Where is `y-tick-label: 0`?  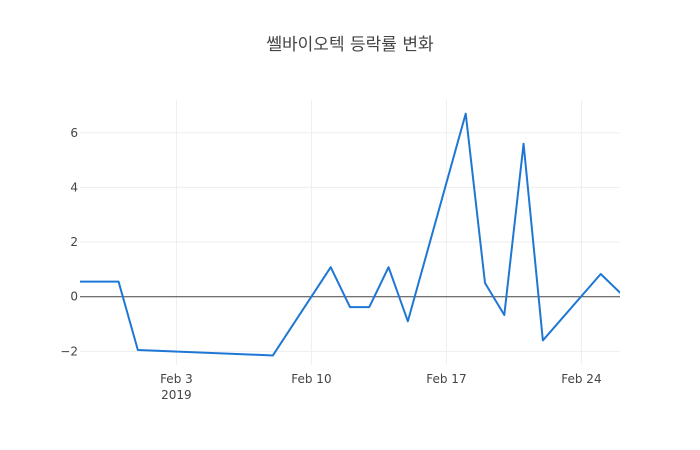
y-tick-label: 0 is located at coordinates (74, 297).